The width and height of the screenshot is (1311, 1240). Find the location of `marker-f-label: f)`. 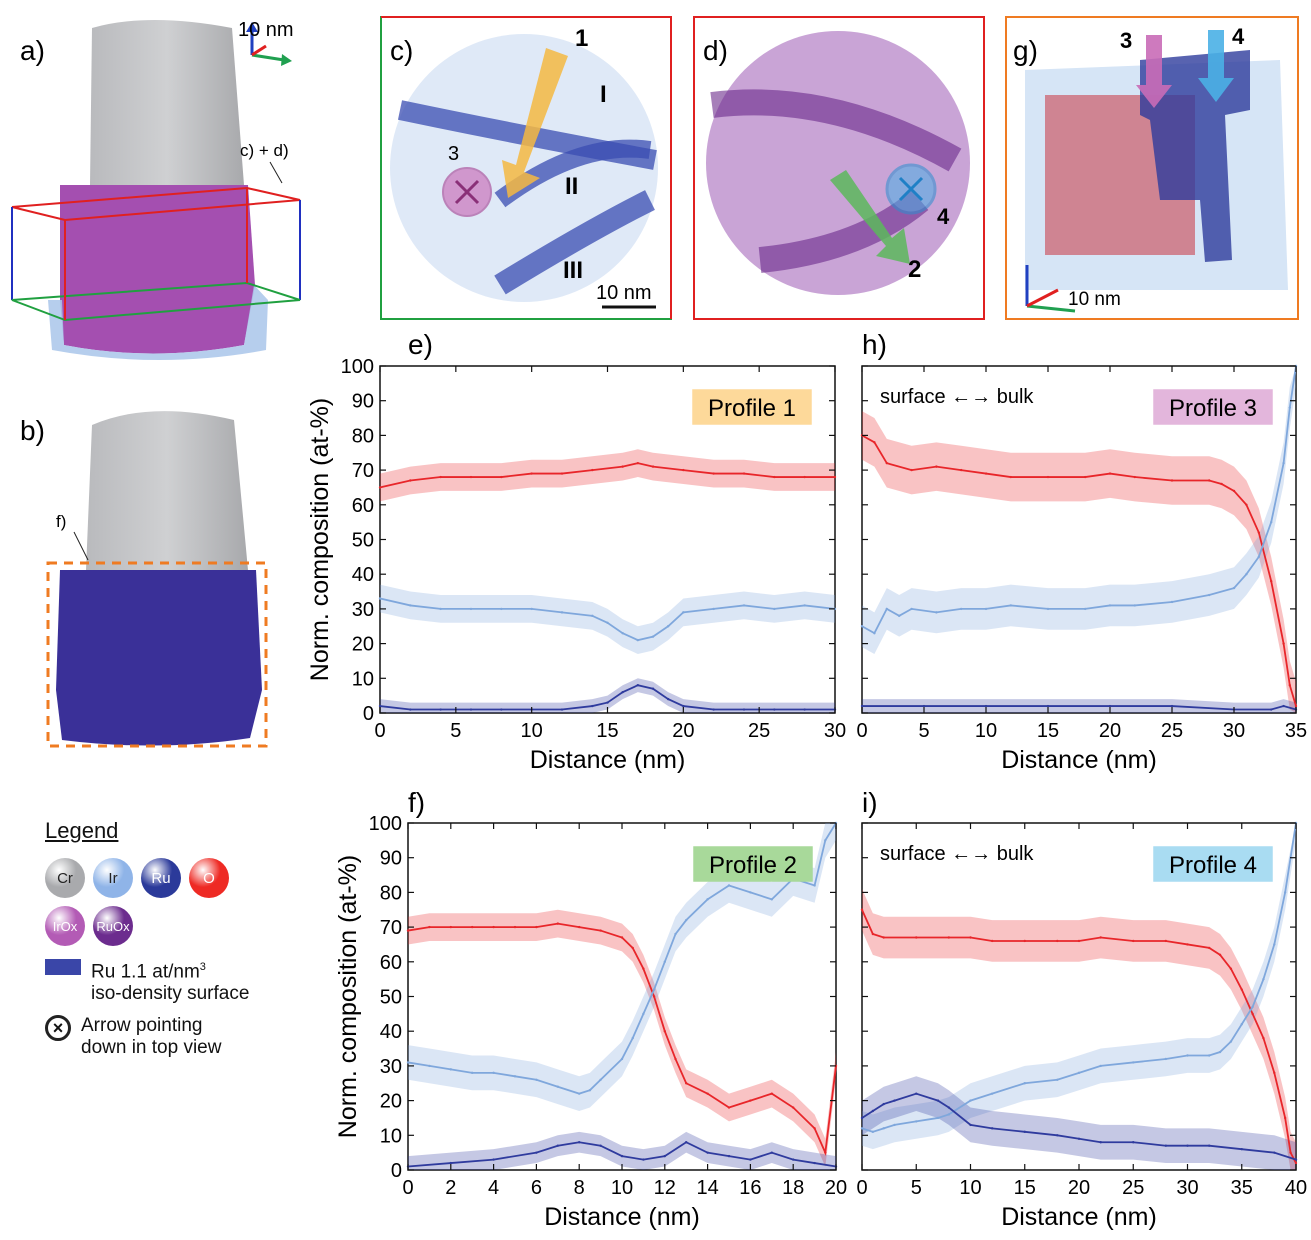

marker-f-label: f) is located at coordinates (61, 521).